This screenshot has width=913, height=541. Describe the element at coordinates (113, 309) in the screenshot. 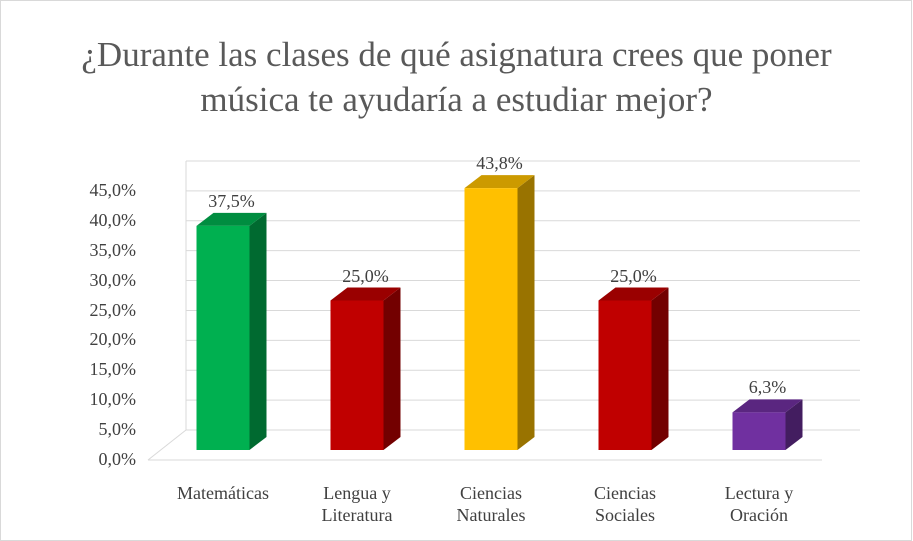

I see `y-tick-label: 25,0%` at that location.